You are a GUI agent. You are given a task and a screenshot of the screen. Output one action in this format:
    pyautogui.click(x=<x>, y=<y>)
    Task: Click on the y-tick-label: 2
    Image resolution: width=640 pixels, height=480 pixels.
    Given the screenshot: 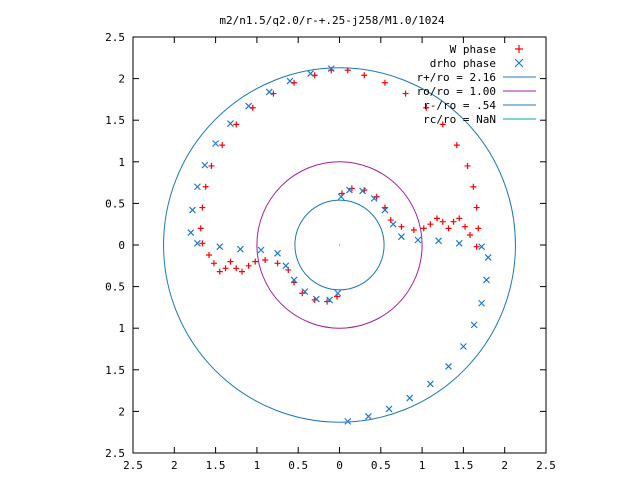 What is the action you would take?
    pyautogui.click(x=121, y=79)
    